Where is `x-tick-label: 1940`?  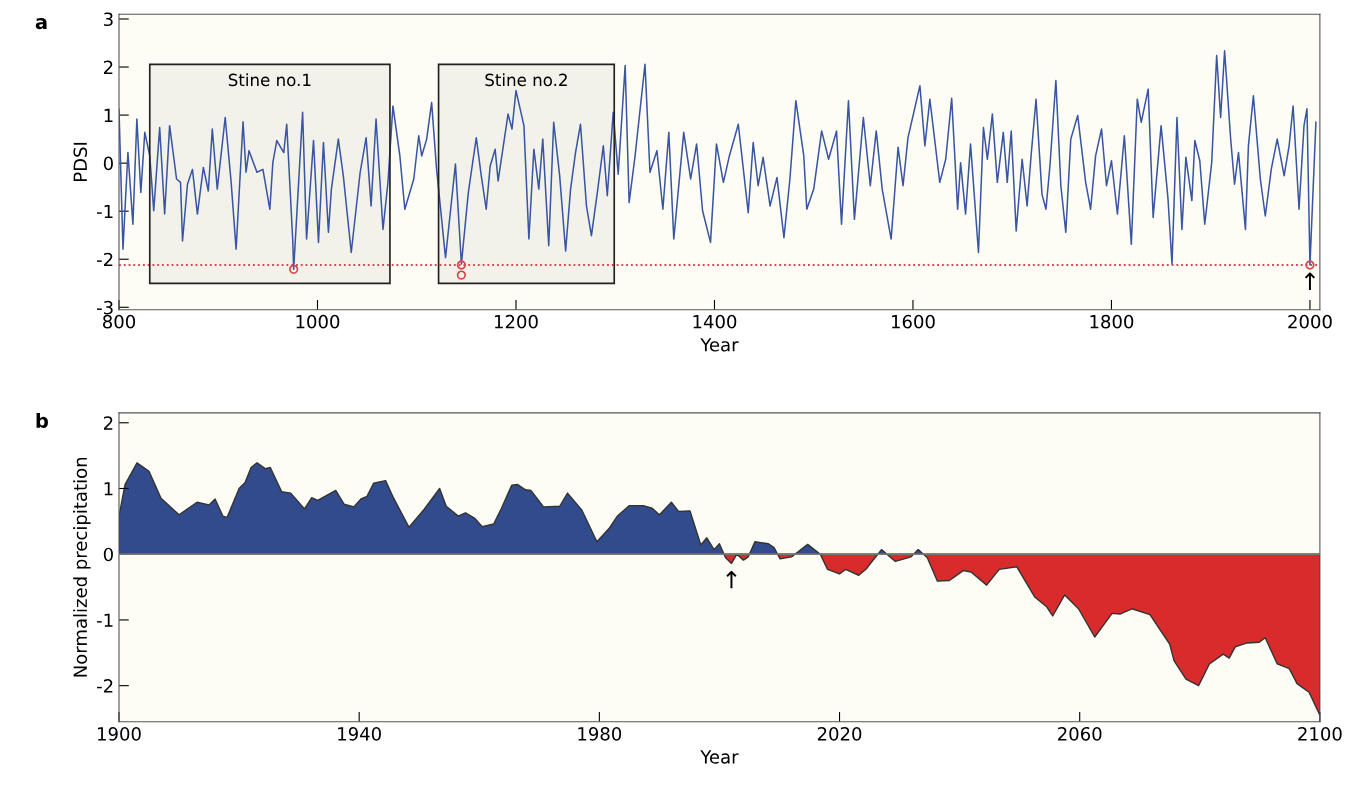
x-tick-label: 1940 is located at coordinates (359, 733).